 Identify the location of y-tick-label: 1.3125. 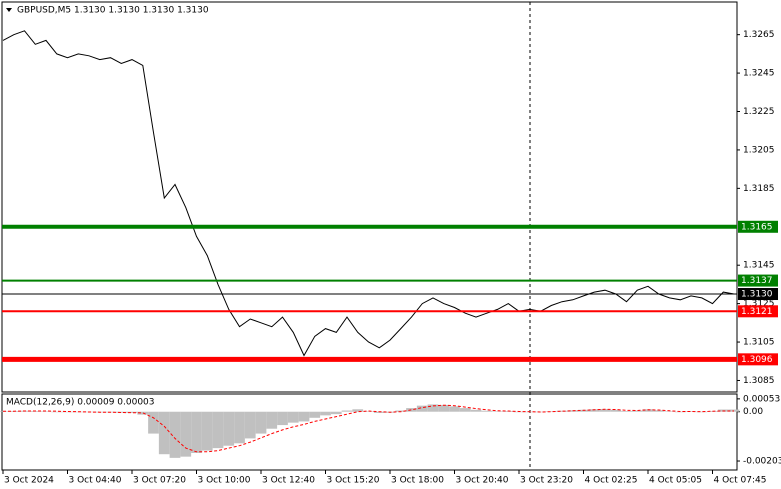
(759, 304).